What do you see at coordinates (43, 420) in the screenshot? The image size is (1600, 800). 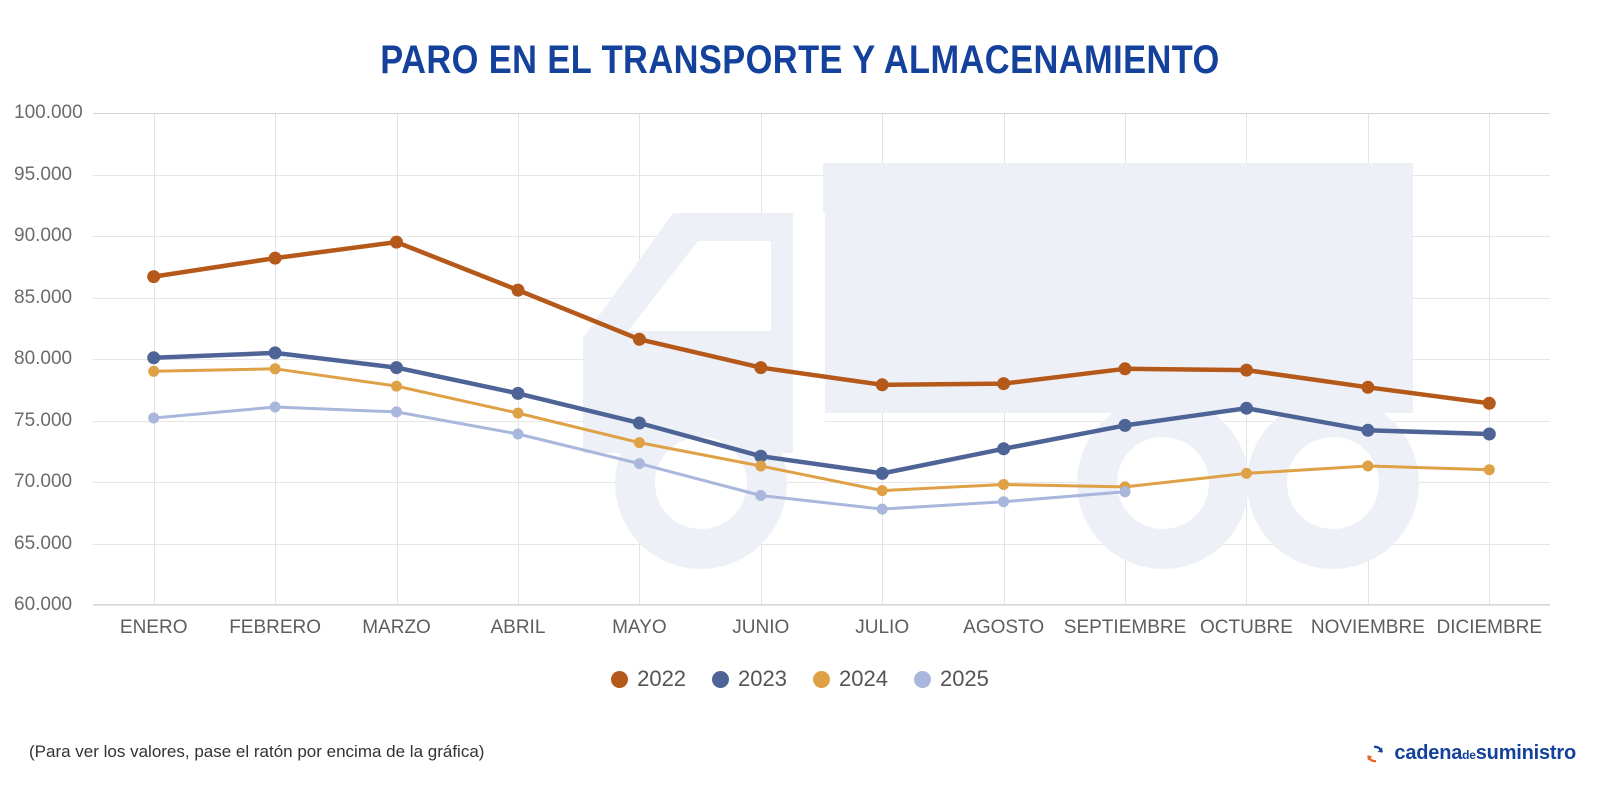 I see `y-tick-label-75000: 75.000` at bounding box center [43, 420].